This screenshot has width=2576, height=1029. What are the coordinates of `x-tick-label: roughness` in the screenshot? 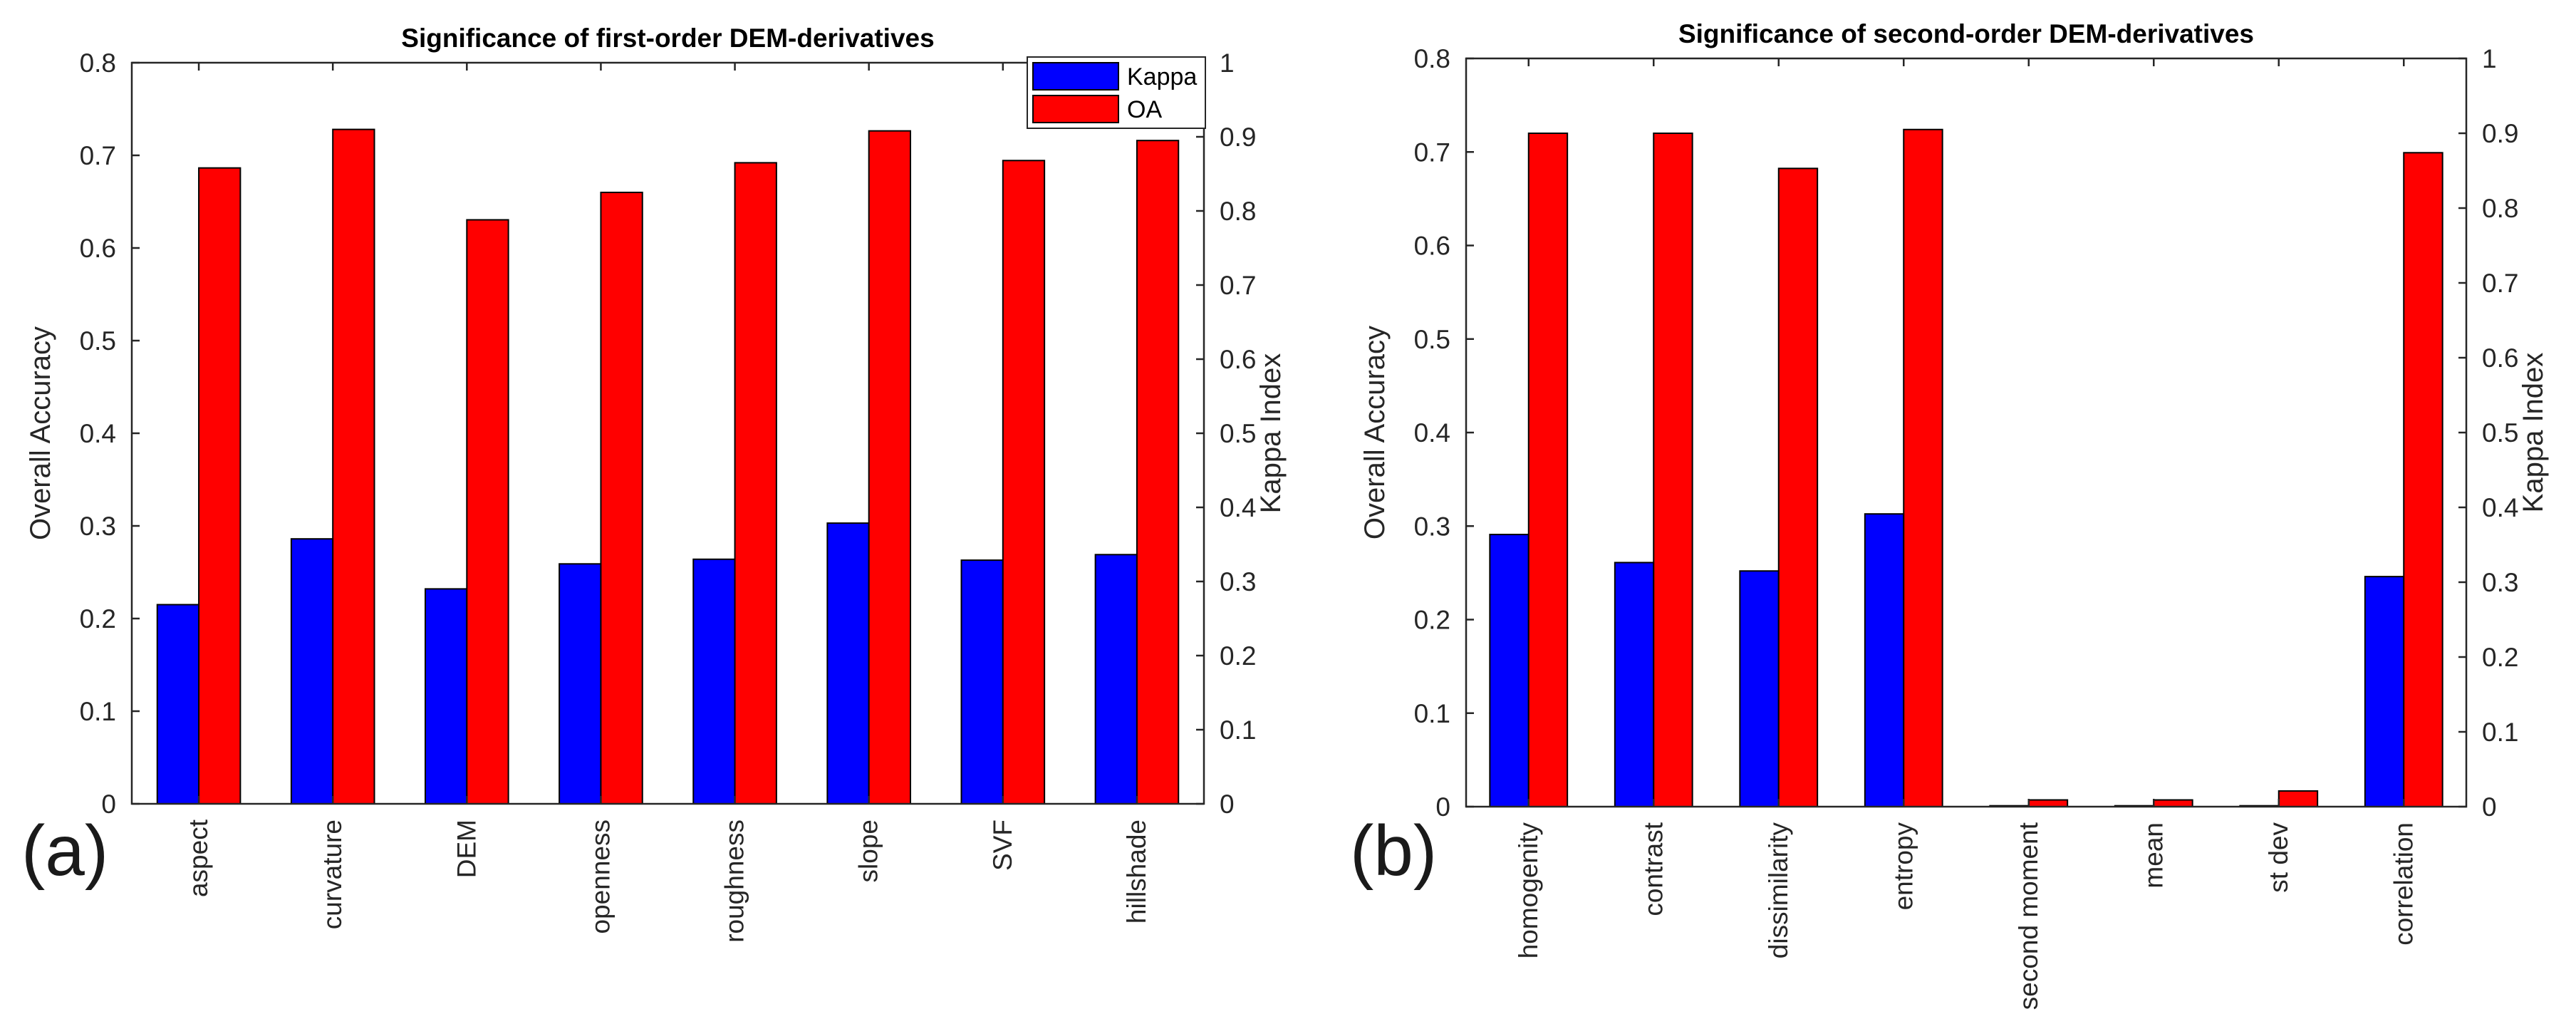 It's located at (734, 881).